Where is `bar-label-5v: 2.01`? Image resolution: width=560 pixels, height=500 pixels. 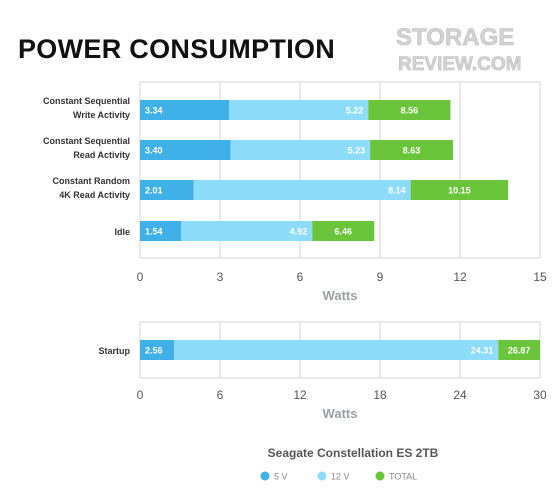
bar-label-5v: 2.01 is located at coordinates (154, 191).